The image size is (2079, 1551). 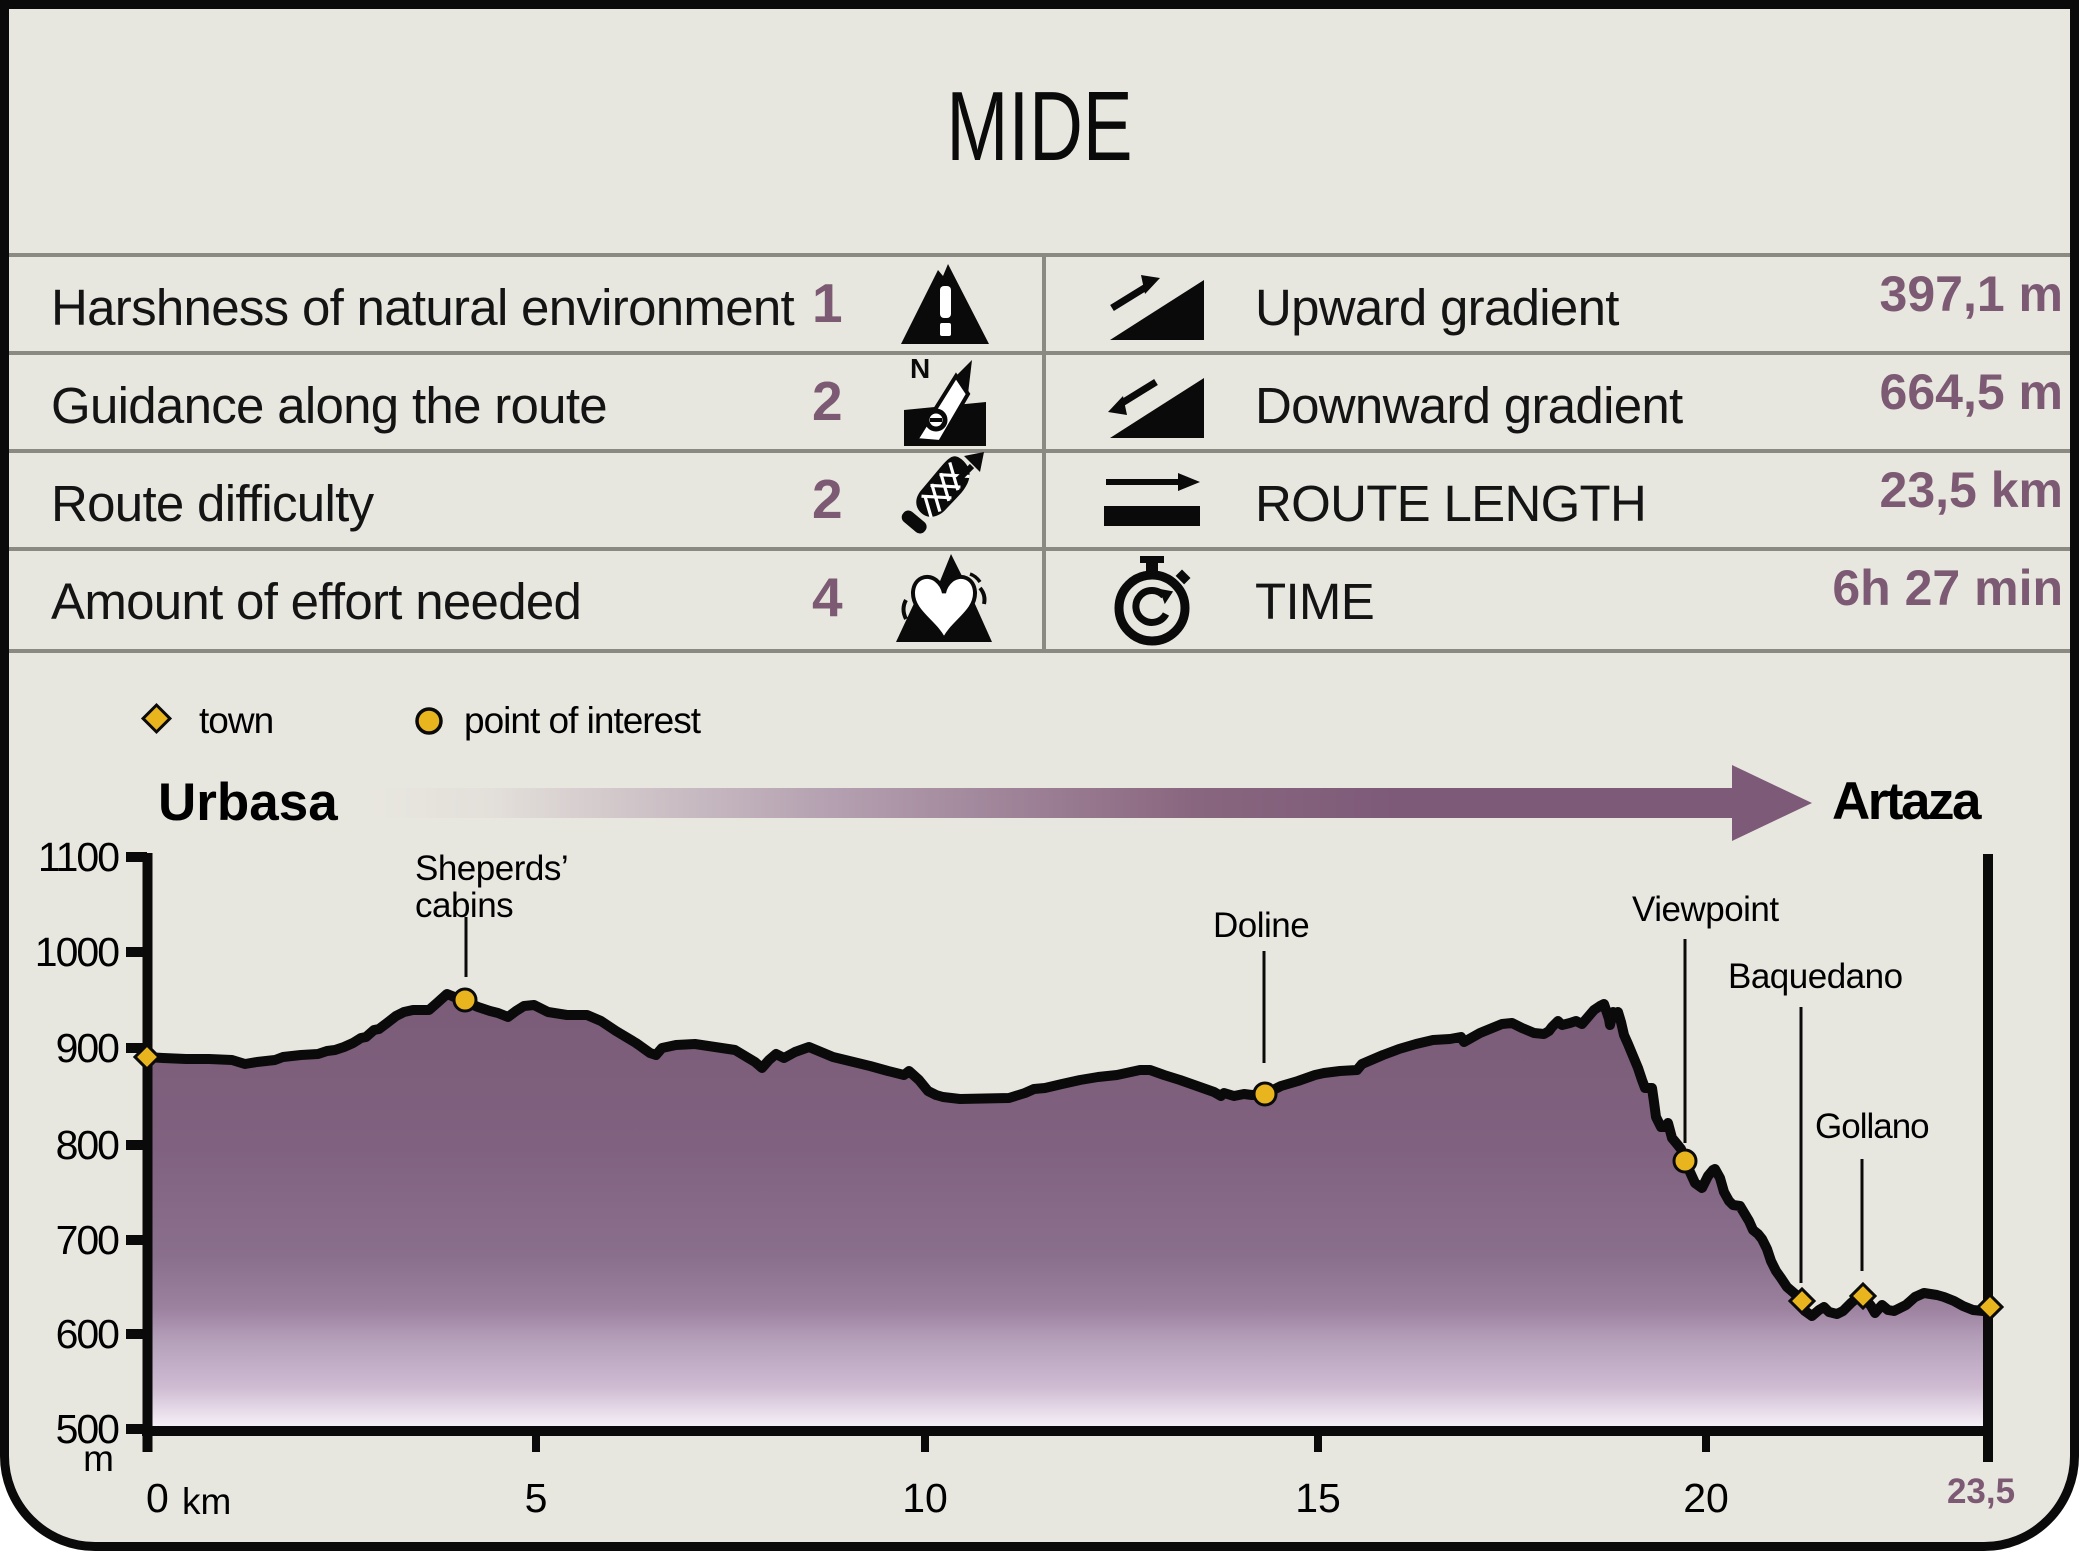 I want to click on svg-text: Sheperds’, so click(x=491, y=868).